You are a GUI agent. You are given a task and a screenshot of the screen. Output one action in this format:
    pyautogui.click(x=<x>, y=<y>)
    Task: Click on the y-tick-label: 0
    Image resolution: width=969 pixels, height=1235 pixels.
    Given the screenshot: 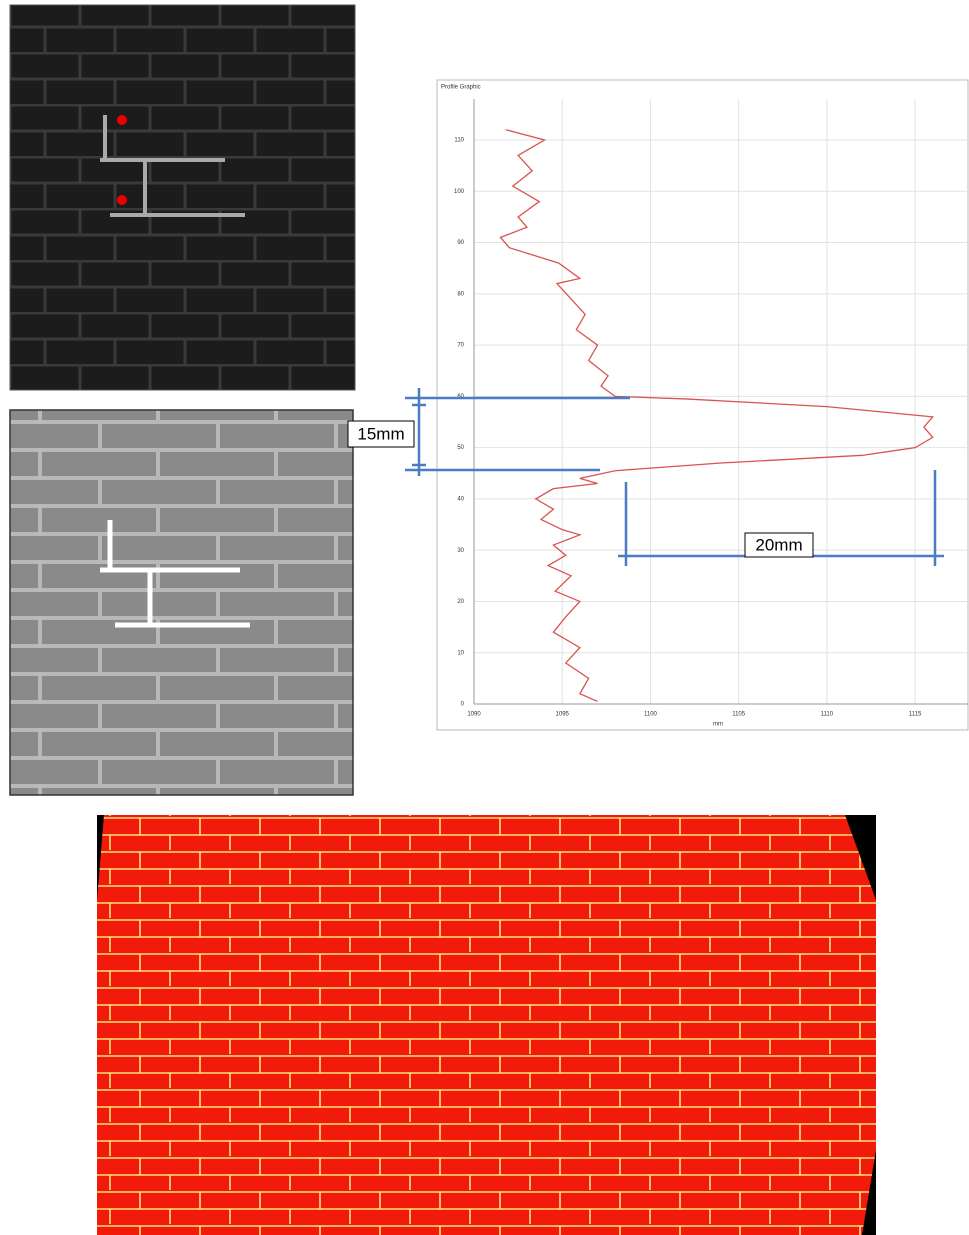 What is the action you would take?
    pyautogui.click(x=463, y=705)
    